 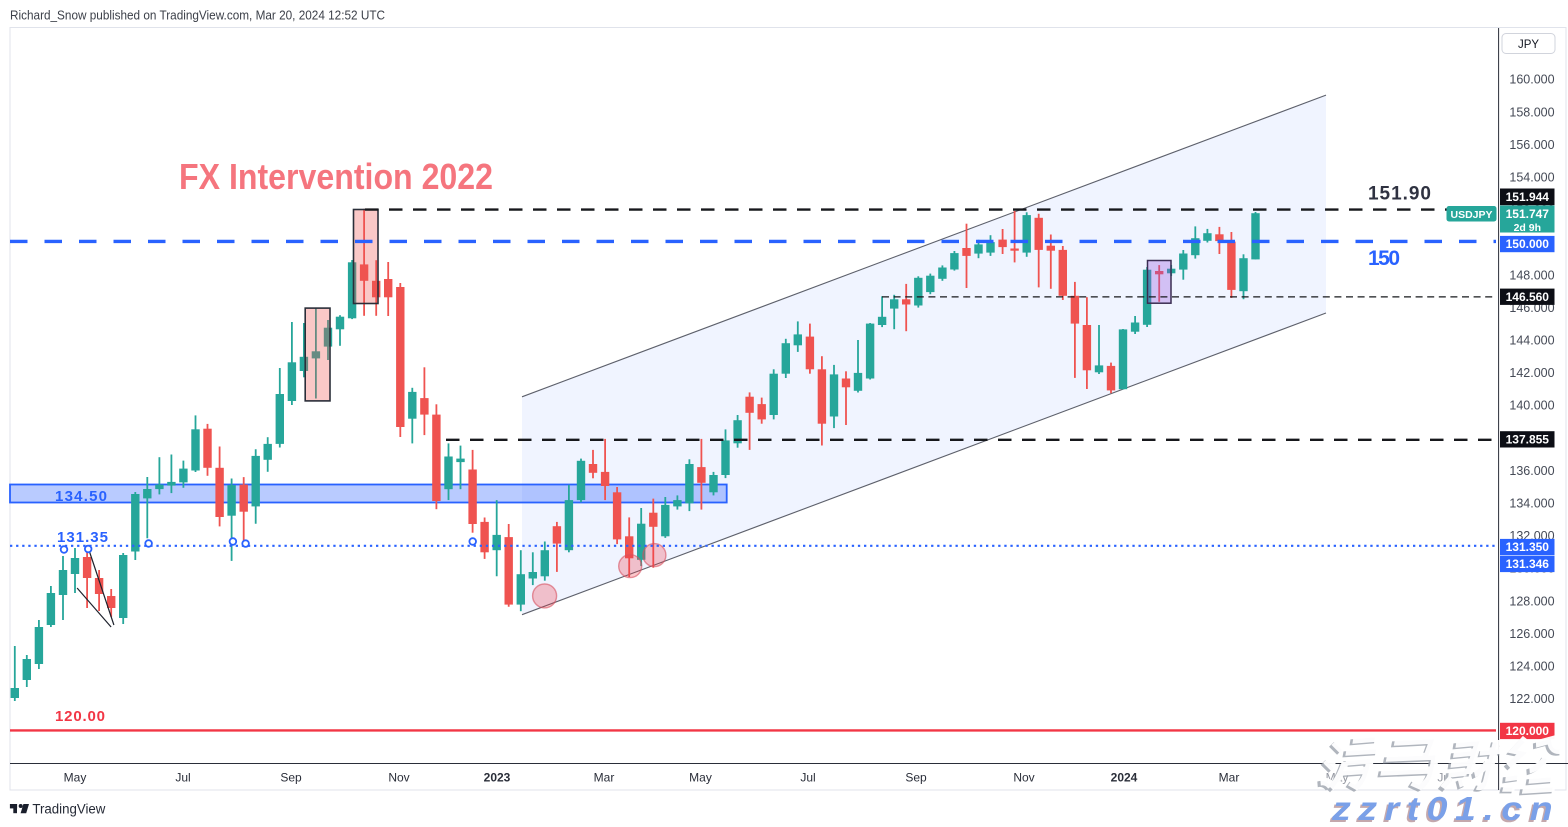 What do you see at coordinates (1531, 373) in the screenshot?
I see `svg-text: 142.000` at bounding box center [1531, 373].